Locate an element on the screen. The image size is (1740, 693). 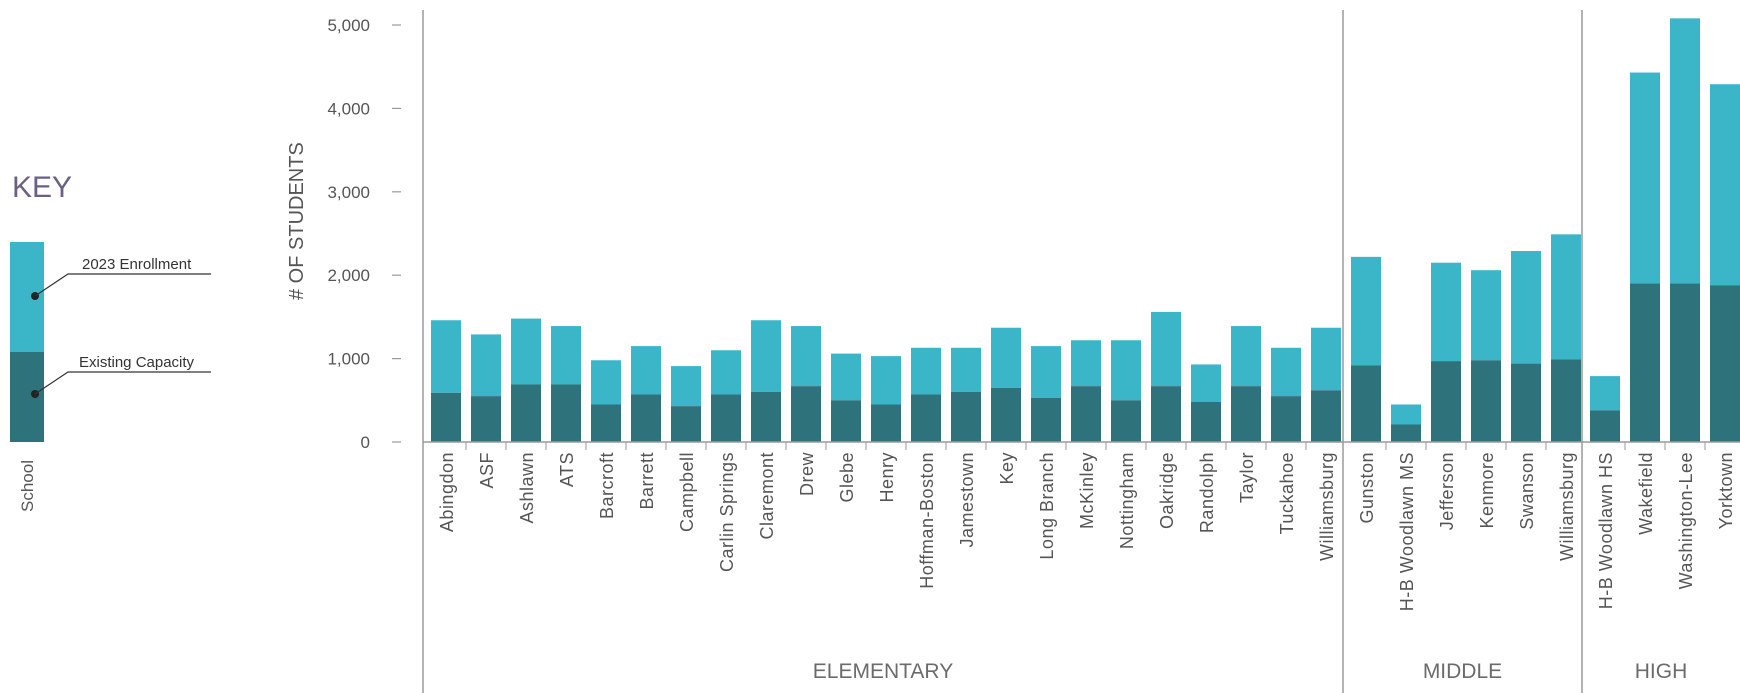
x-tick-label: Ashlawn is located at coordinates (527, 488).